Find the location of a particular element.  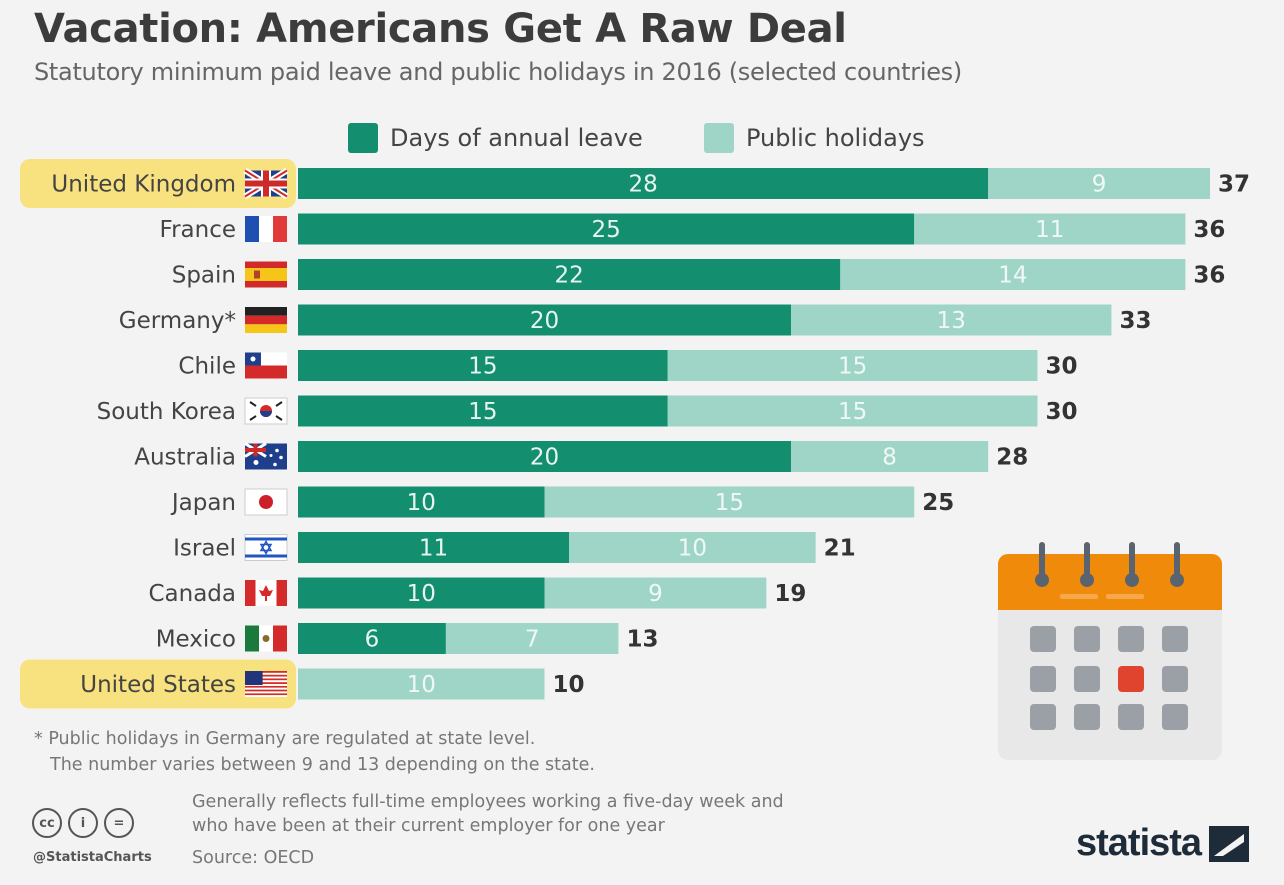

bar-public-holidays-australia is located at coordinates (890, 456).